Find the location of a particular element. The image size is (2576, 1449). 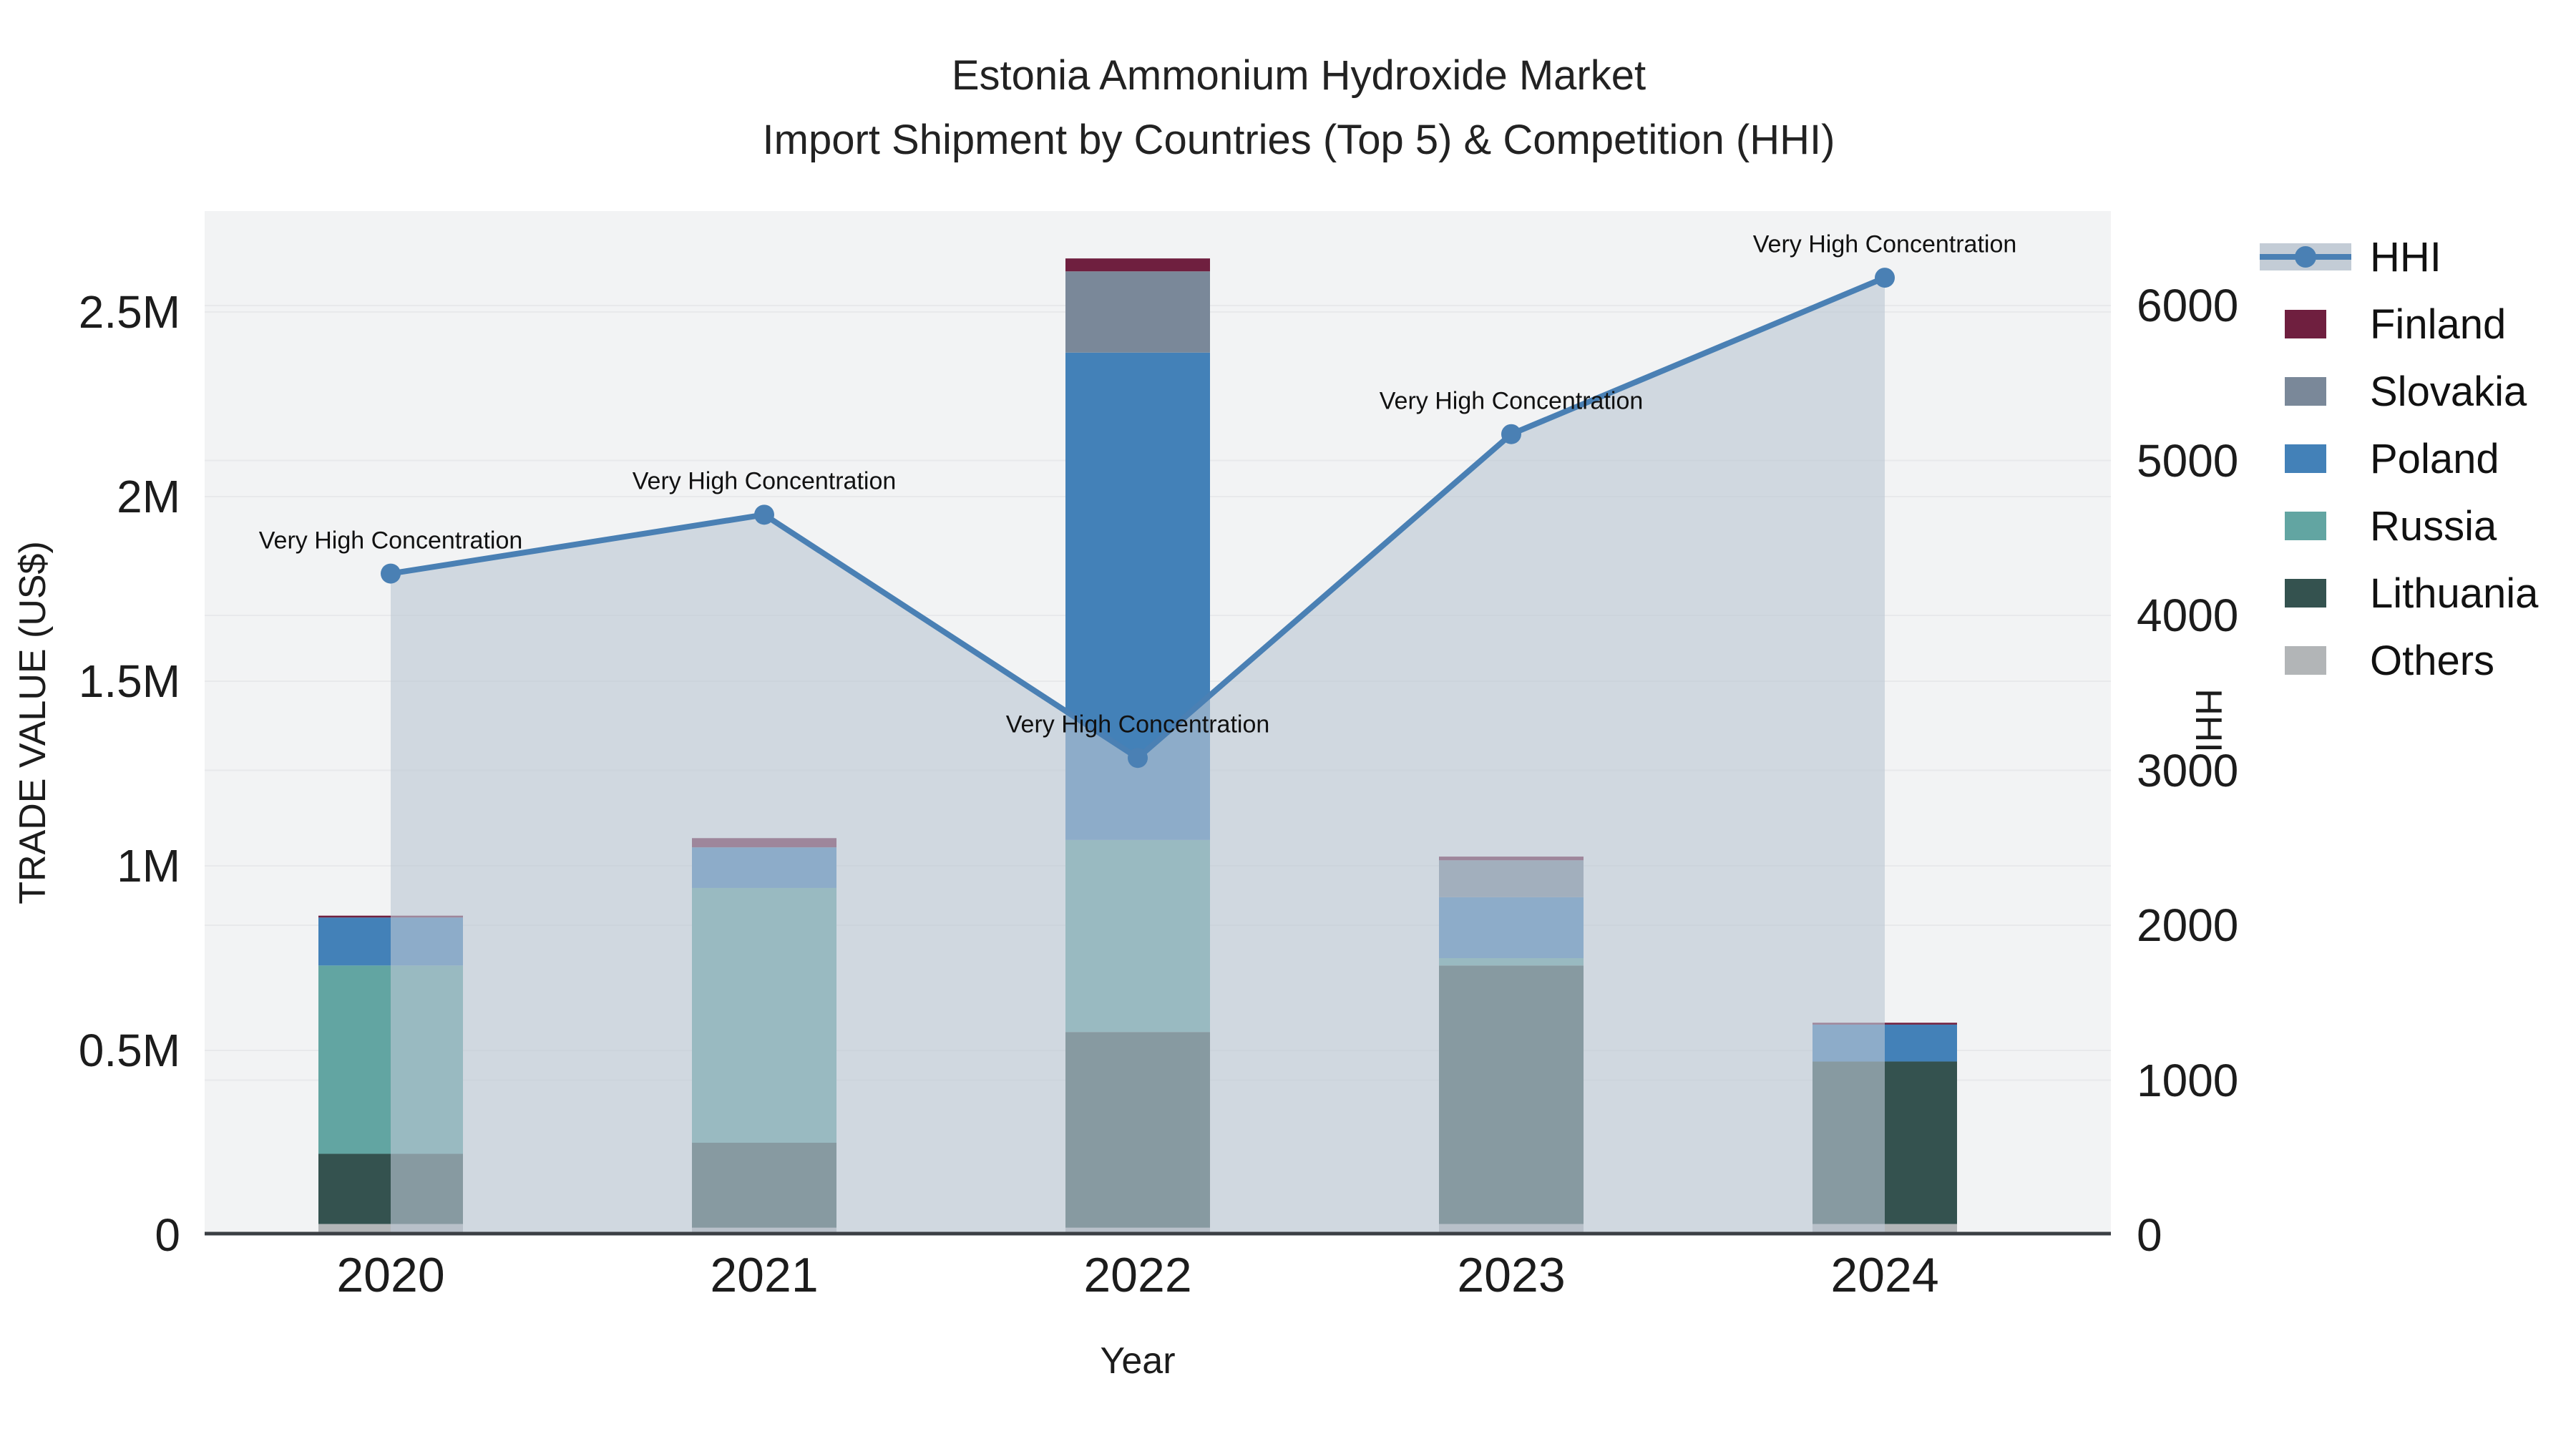

legend-item-lithuania: Lithuania is located at coordinates (2399, 593).